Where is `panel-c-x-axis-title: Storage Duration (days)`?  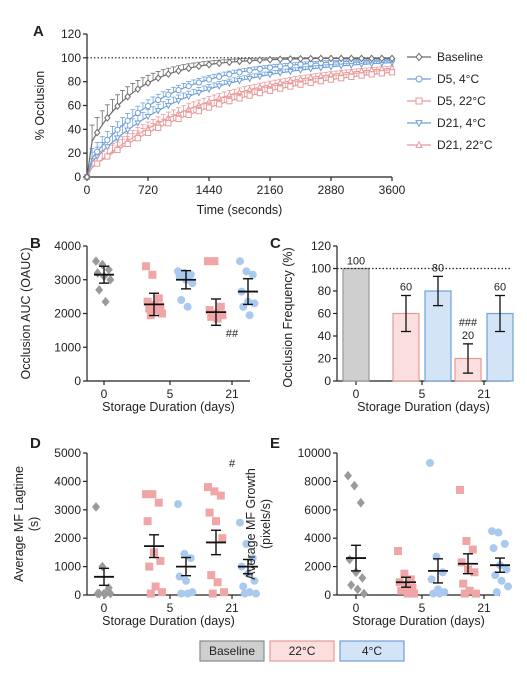 panel-c-x-axis-title: Storage Duration (days) is located at coordinates (423, 407).